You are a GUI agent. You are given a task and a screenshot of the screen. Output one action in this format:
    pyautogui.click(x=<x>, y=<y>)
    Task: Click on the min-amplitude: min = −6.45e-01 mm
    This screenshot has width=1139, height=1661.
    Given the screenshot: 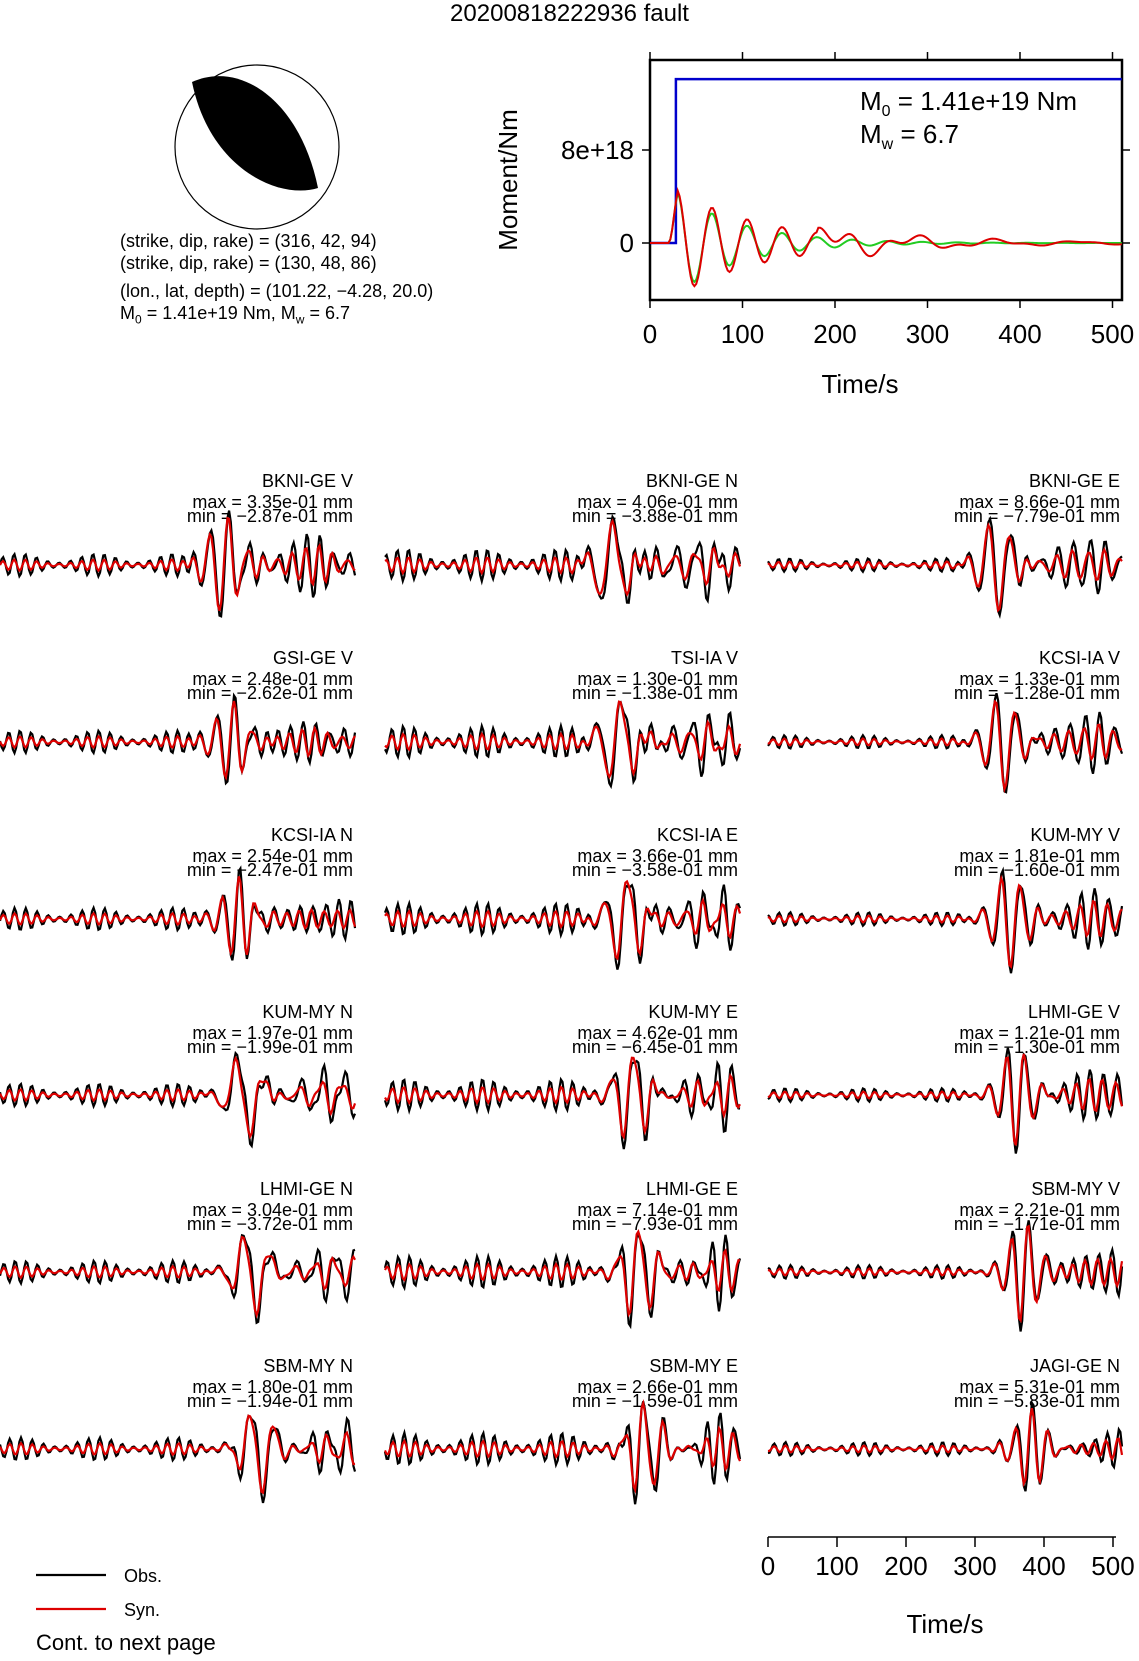 What is the action you would take?
    pyautogui.click(x=655, y=1047)
    